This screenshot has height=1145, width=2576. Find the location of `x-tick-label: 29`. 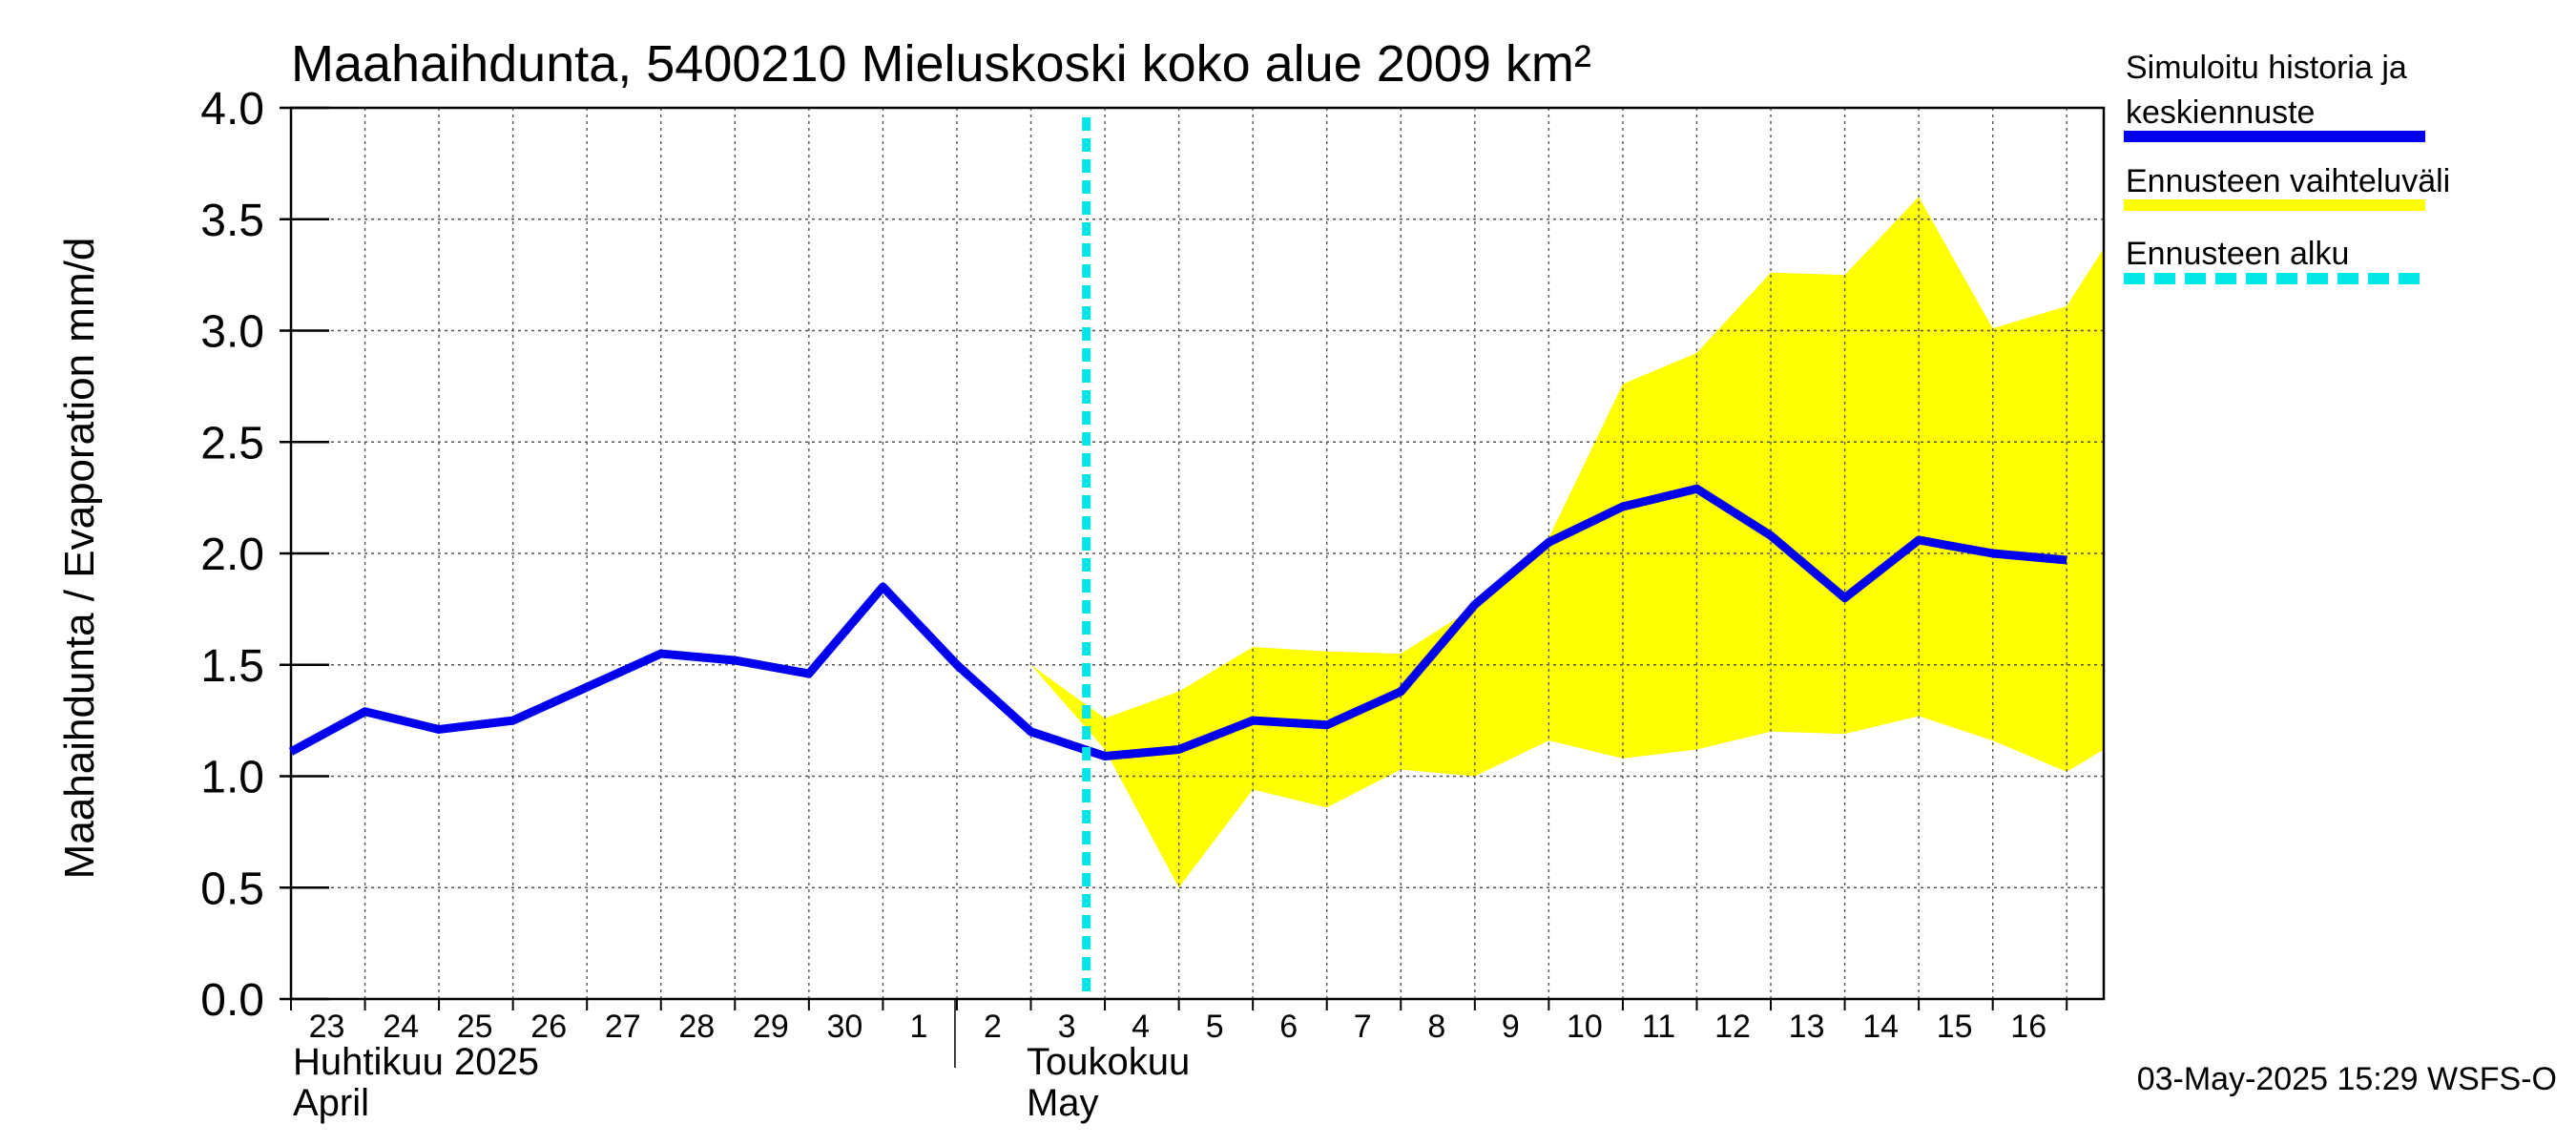

x-tick-label: 29 is located at coordinates (771, 1027).